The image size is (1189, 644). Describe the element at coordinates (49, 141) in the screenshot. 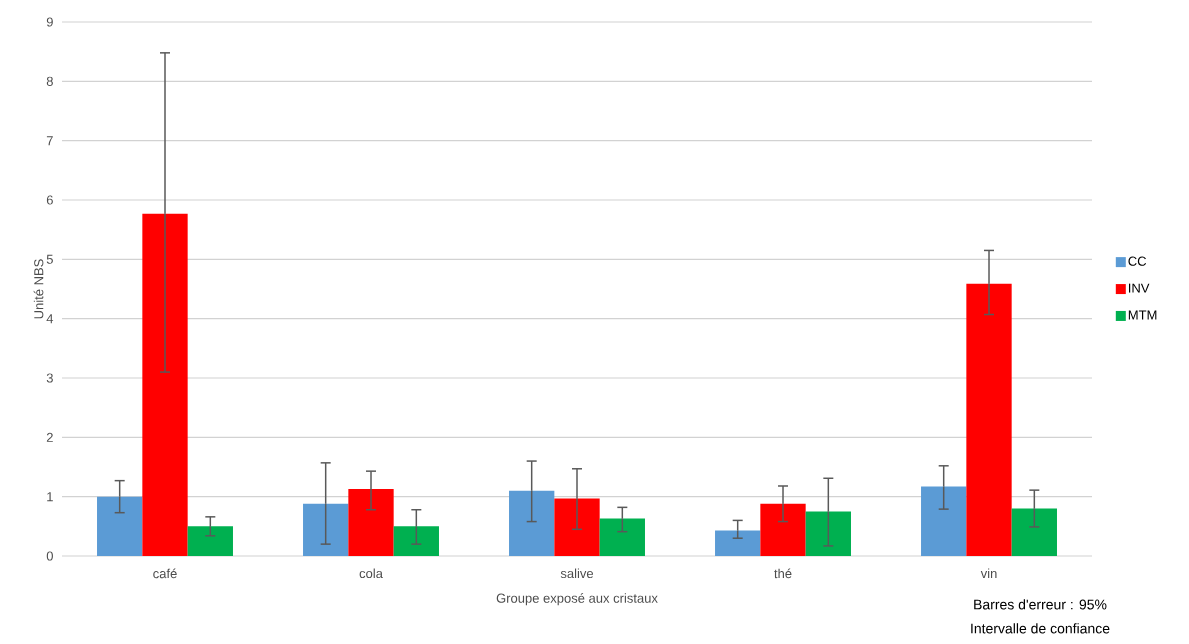

I see `y-tick-label: 7` at that location.